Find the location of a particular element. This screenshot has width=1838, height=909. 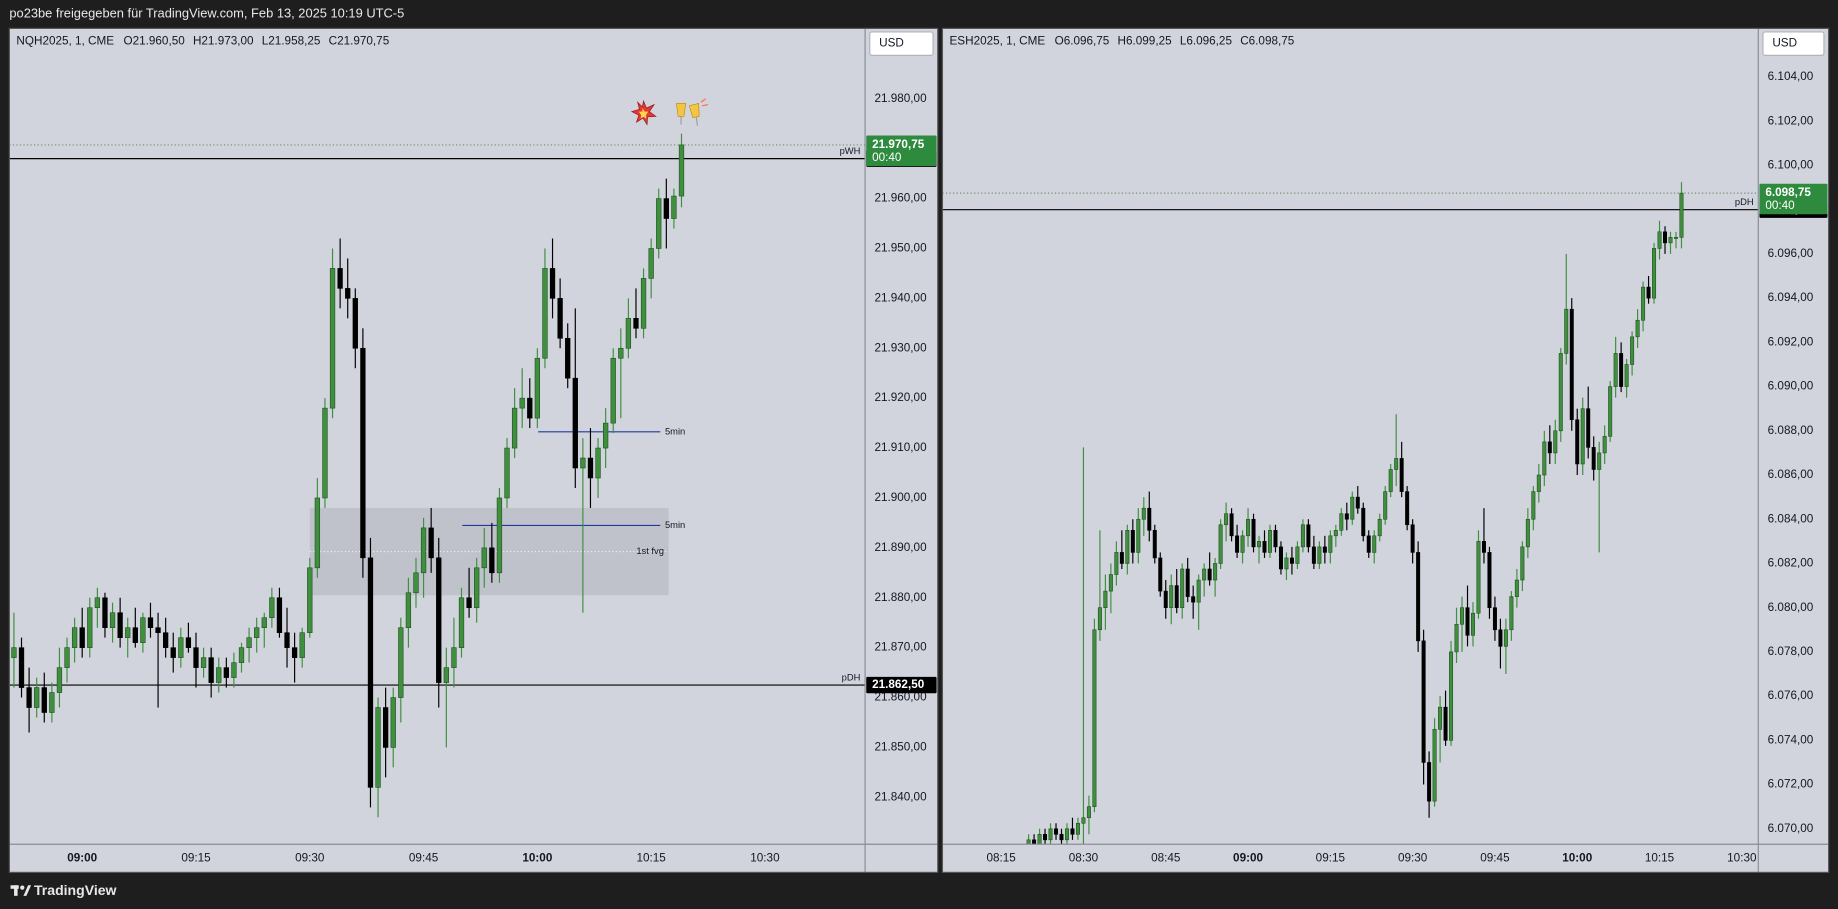

logo-slash is located at coordinates (27, 890).